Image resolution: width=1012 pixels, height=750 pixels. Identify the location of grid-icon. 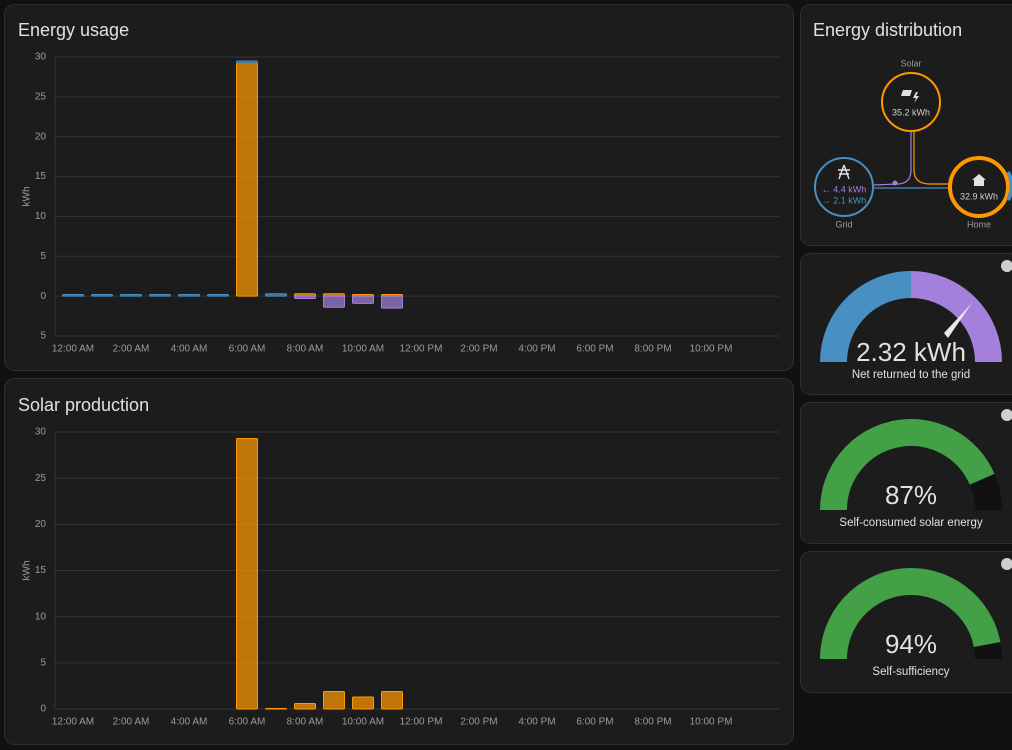
(844, 172).